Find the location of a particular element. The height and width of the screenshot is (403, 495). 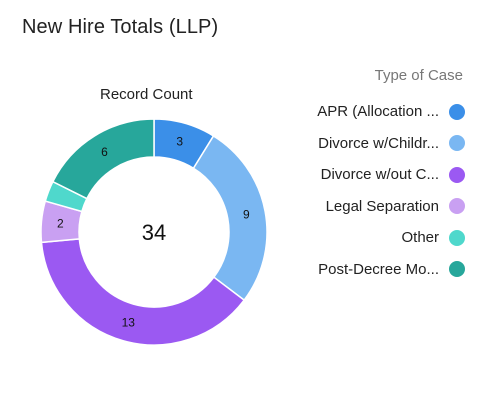

card-title: New Hire Totals (LLP) is located at coordinates (120, 27).